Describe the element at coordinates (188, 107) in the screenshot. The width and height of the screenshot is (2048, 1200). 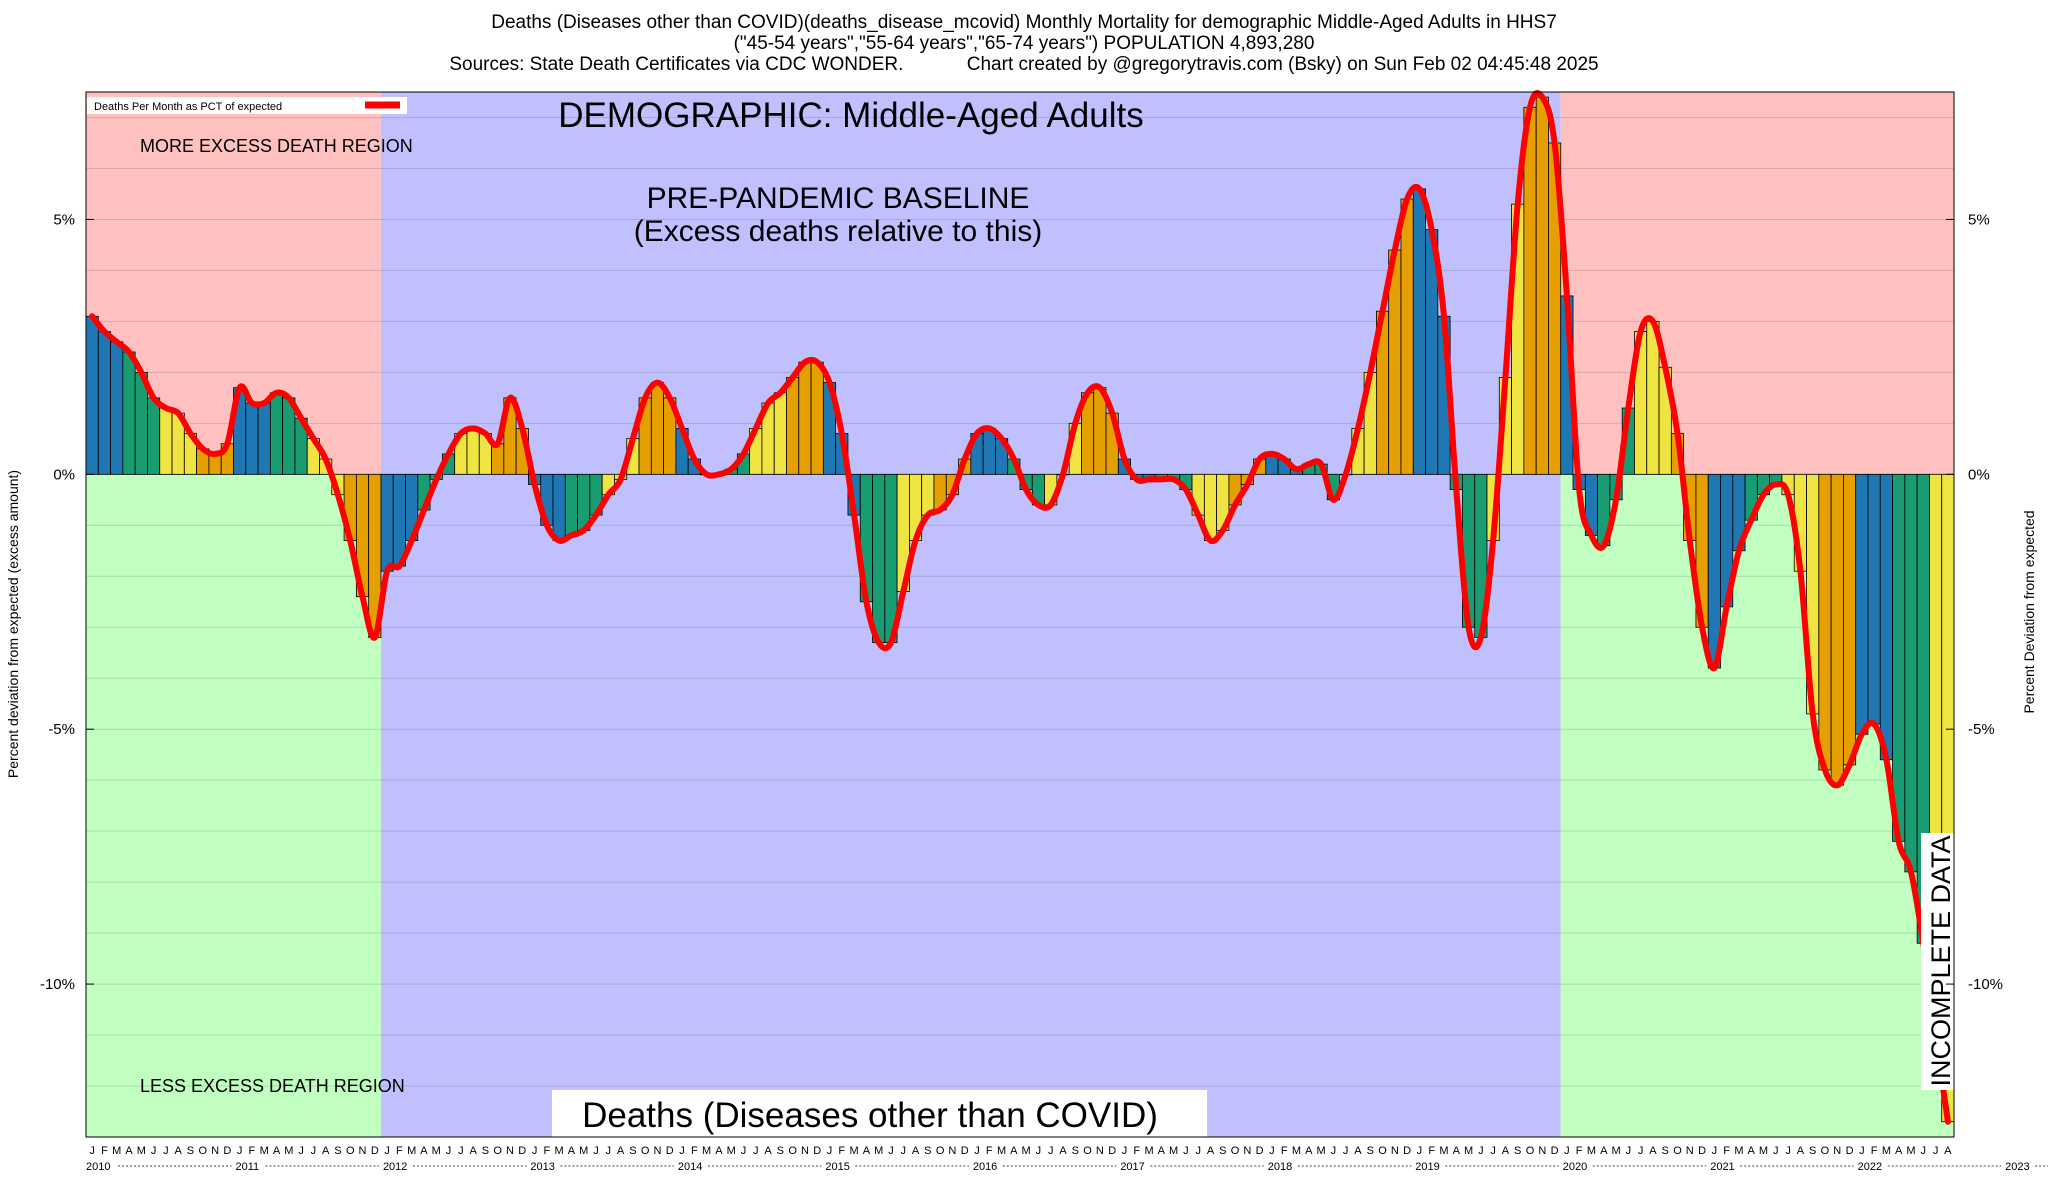
I see `legend-label: Deaths Per Month as PCT of expected` at that location.